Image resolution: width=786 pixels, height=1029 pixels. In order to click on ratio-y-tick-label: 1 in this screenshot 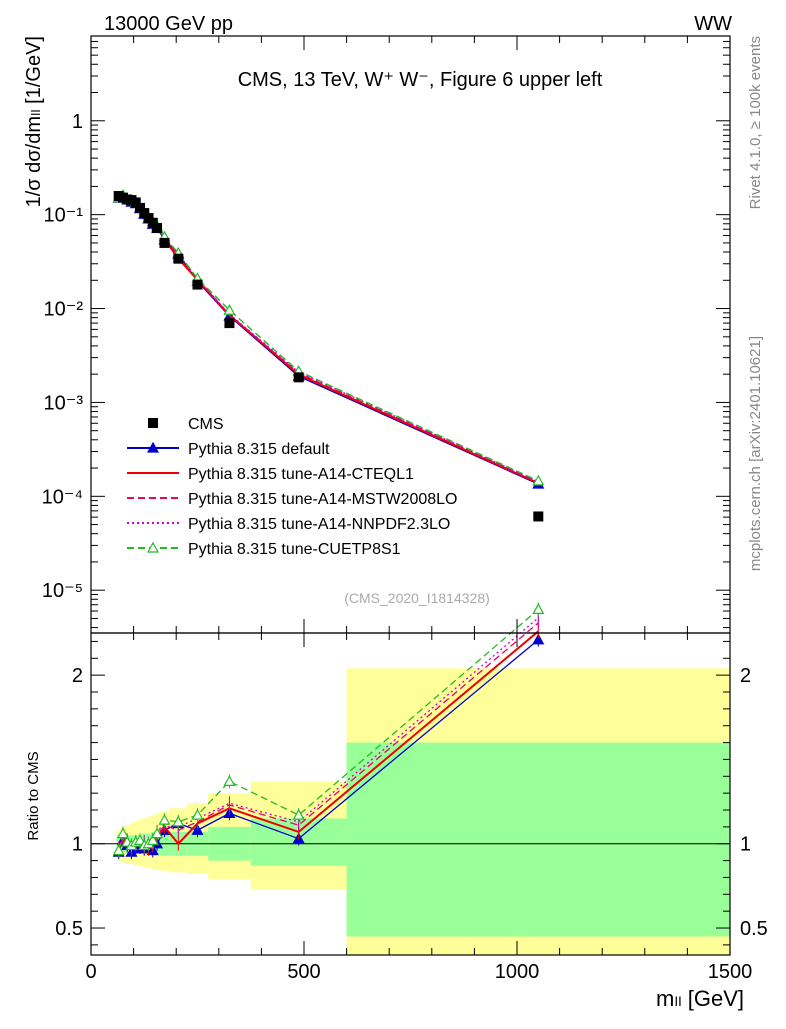, I will do `click(77, 845)`.